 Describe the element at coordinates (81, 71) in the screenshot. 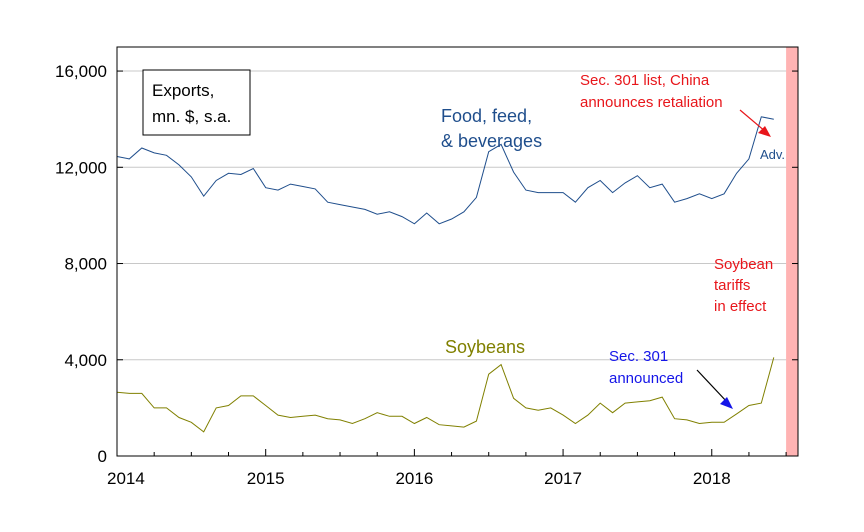

I see `y-tick-label: 16,000` at that location.